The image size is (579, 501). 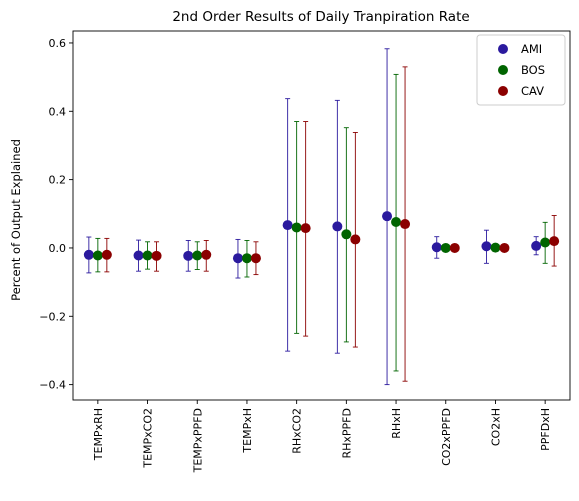 I want to click on marker-bos-rhxco2, so click(x=296, y=227).